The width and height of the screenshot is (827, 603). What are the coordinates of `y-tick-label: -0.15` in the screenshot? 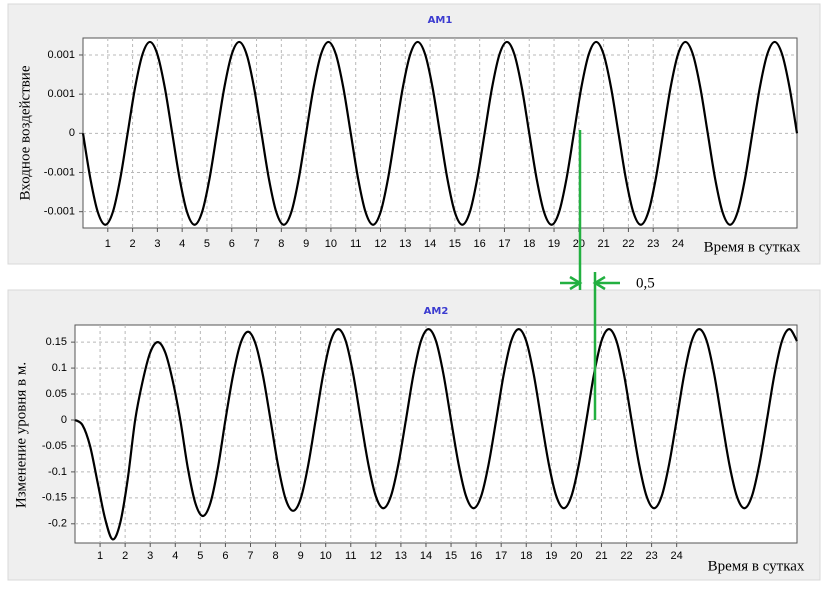 It's located at (54, 498).